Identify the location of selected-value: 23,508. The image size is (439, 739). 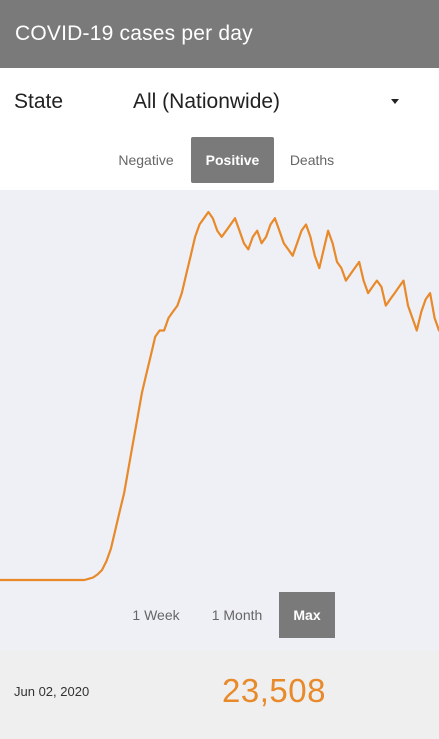
(274, 690).